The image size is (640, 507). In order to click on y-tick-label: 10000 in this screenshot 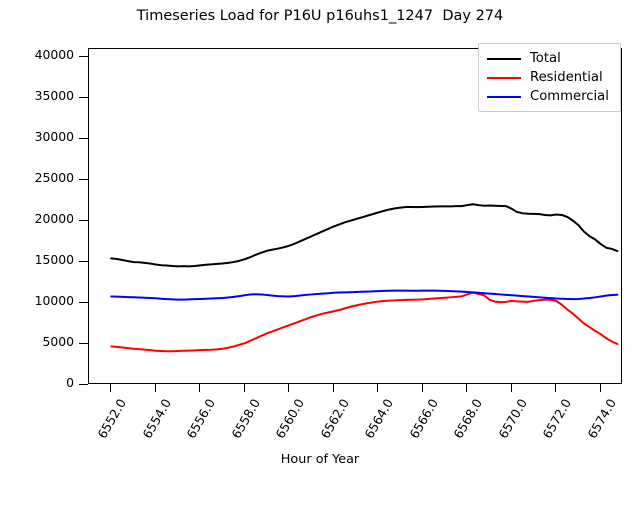, I will do `click(54, 301)`.